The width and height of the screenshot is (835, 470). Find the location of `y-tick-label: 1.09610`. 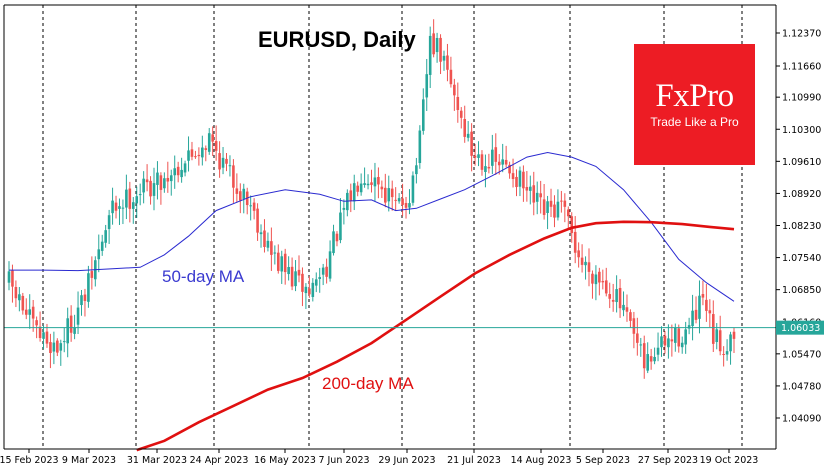

y-tick-label: 1.09610 is located at coordinates (801, 162).